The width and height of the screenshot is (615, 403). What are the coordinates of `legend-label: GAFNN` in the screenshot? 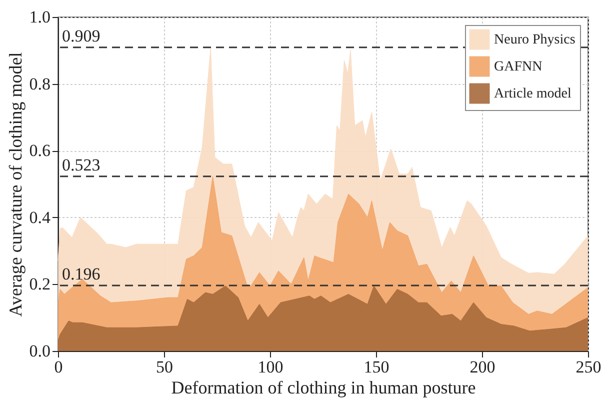 It's located at (518, 67).